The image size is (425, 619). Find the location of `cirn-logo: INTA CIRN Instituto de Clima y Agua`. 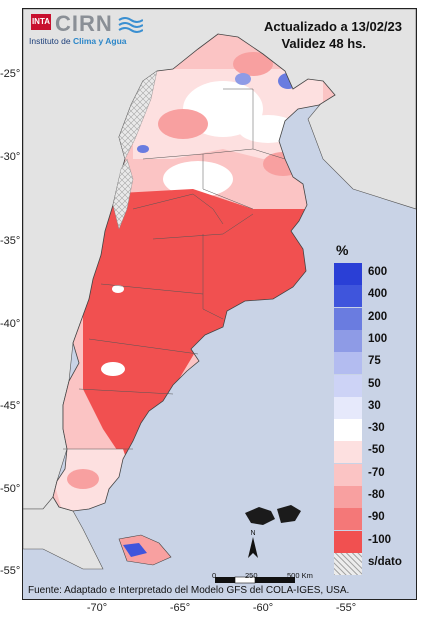

cirn-logo: INTA CIRN Instituto de Clima y Agua is located at coordinates (98, 31).